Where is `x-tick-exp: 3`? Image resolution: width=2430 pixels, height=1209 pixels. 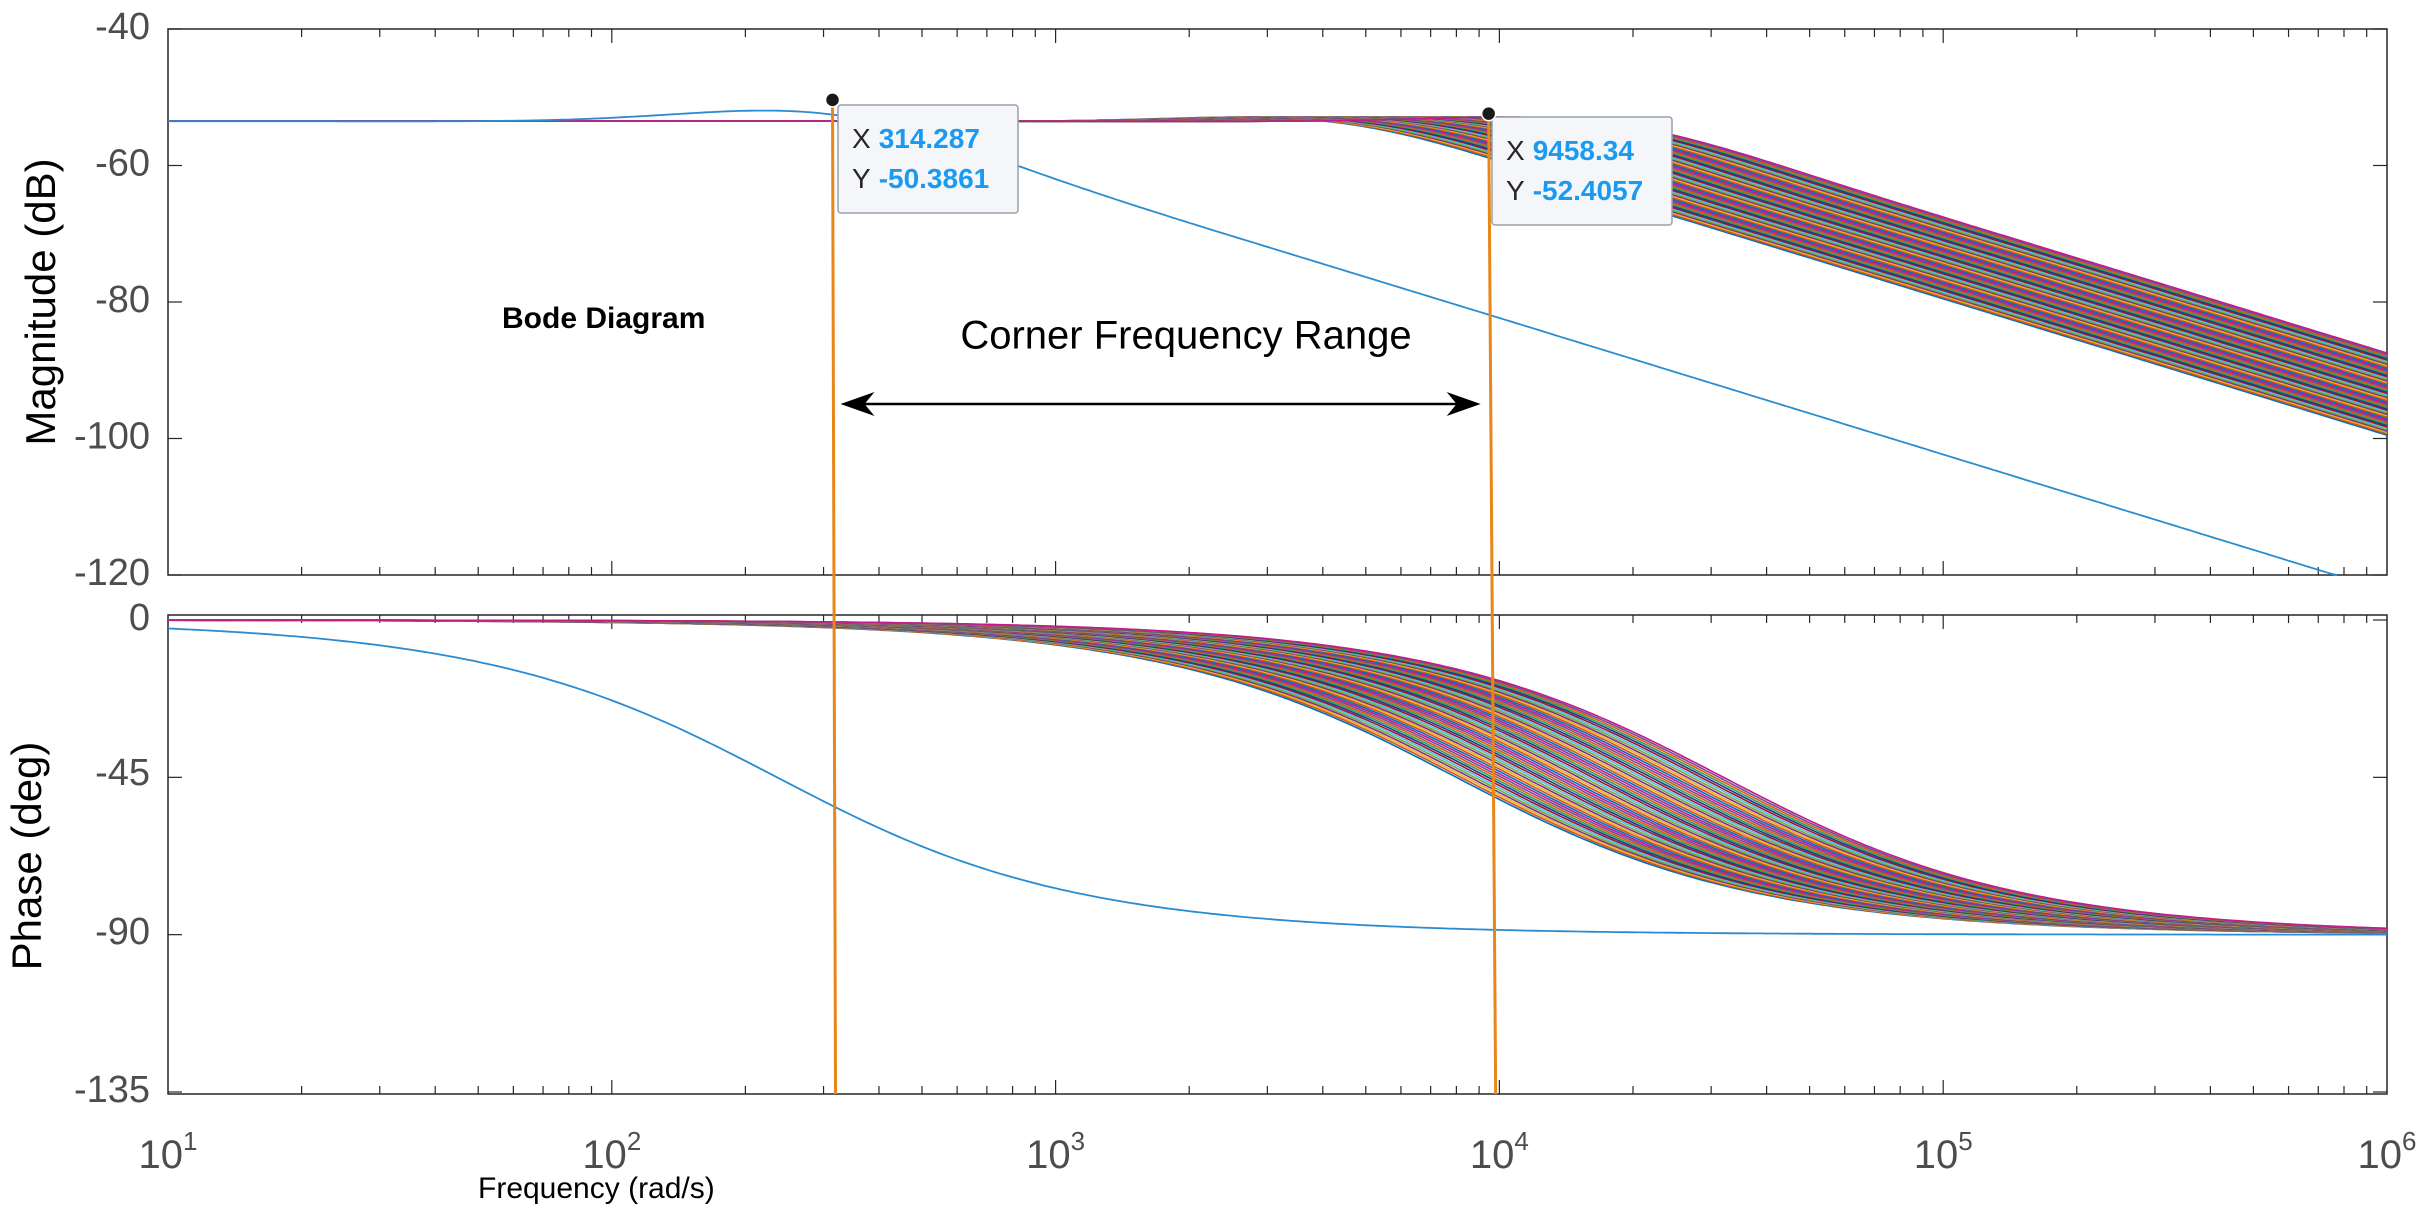
x-tick-exp: 3 is located at coordinates (1078, 1141).